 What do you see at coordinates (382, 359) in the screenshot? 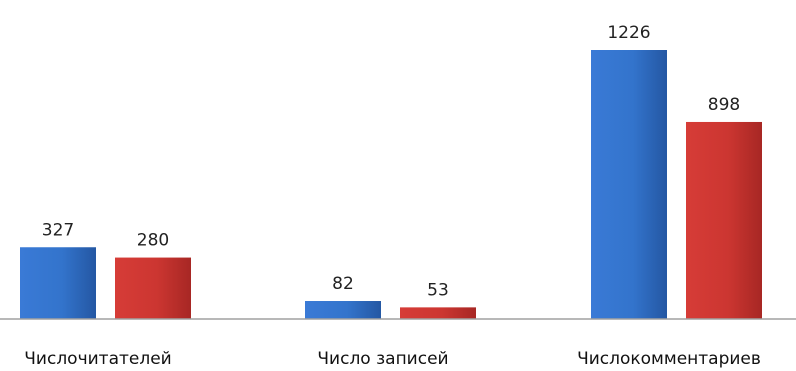
I see `category-label-1: Число записей` at bounding box center [382, 359].